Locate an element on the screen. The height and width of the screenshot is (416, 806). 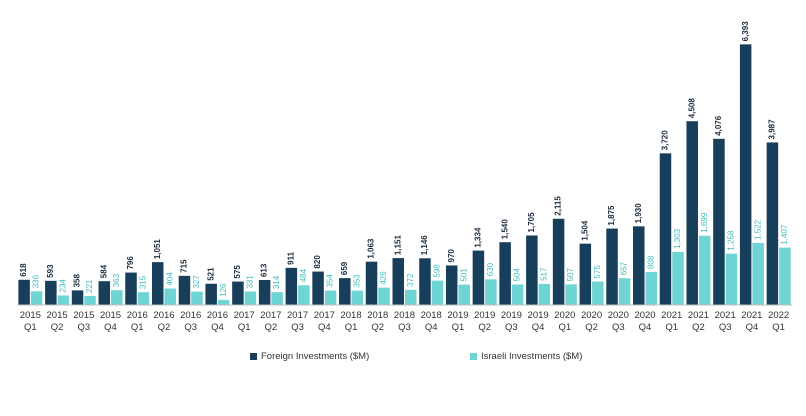
x-tick-year-13: 2018 is located at coordinates (377, 315).